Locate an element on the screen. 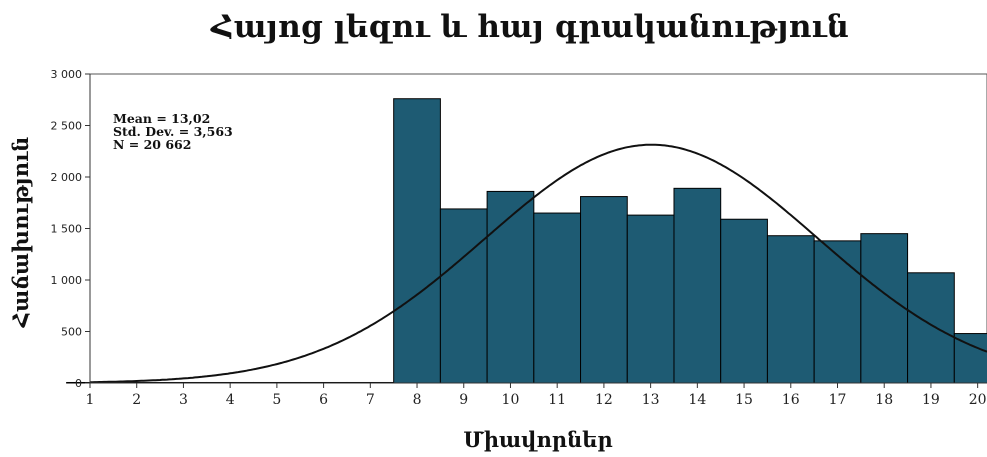 This screenshot has height=457, width=987. x-tick-label: 11 is located at coordinates (557, 400).